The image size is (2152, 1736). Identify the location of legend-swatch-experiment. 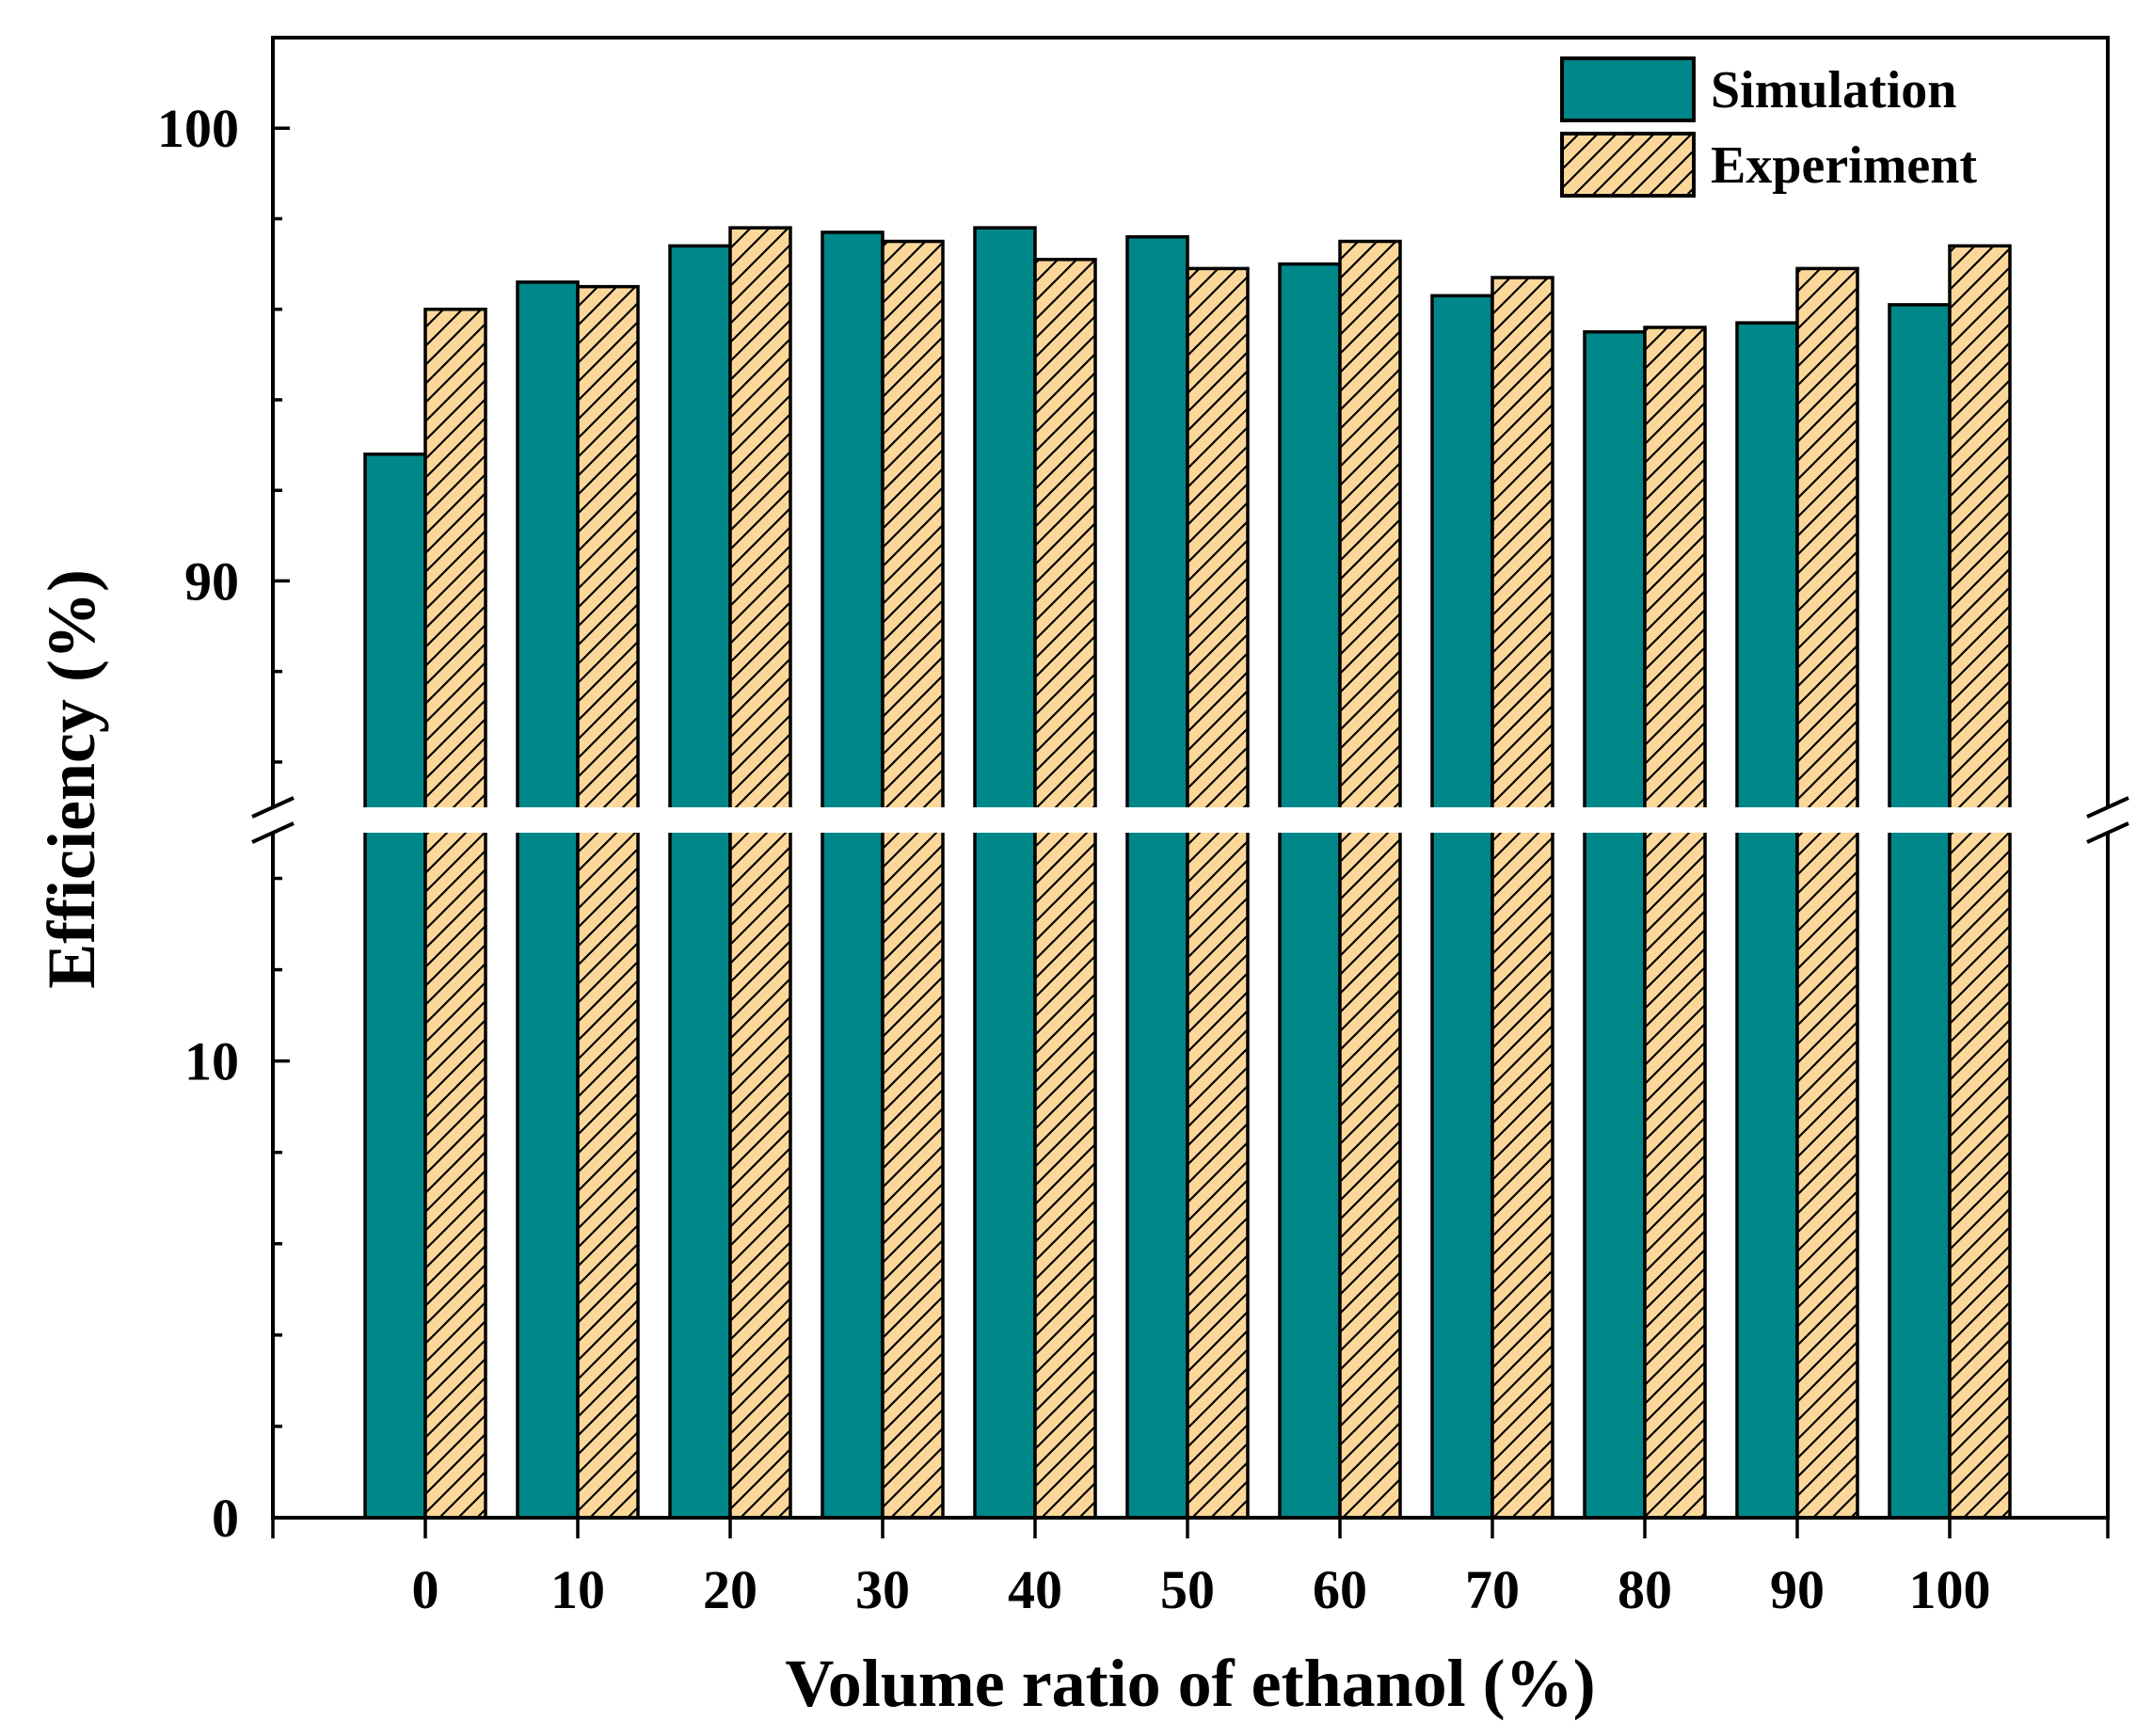
(1628, 165).